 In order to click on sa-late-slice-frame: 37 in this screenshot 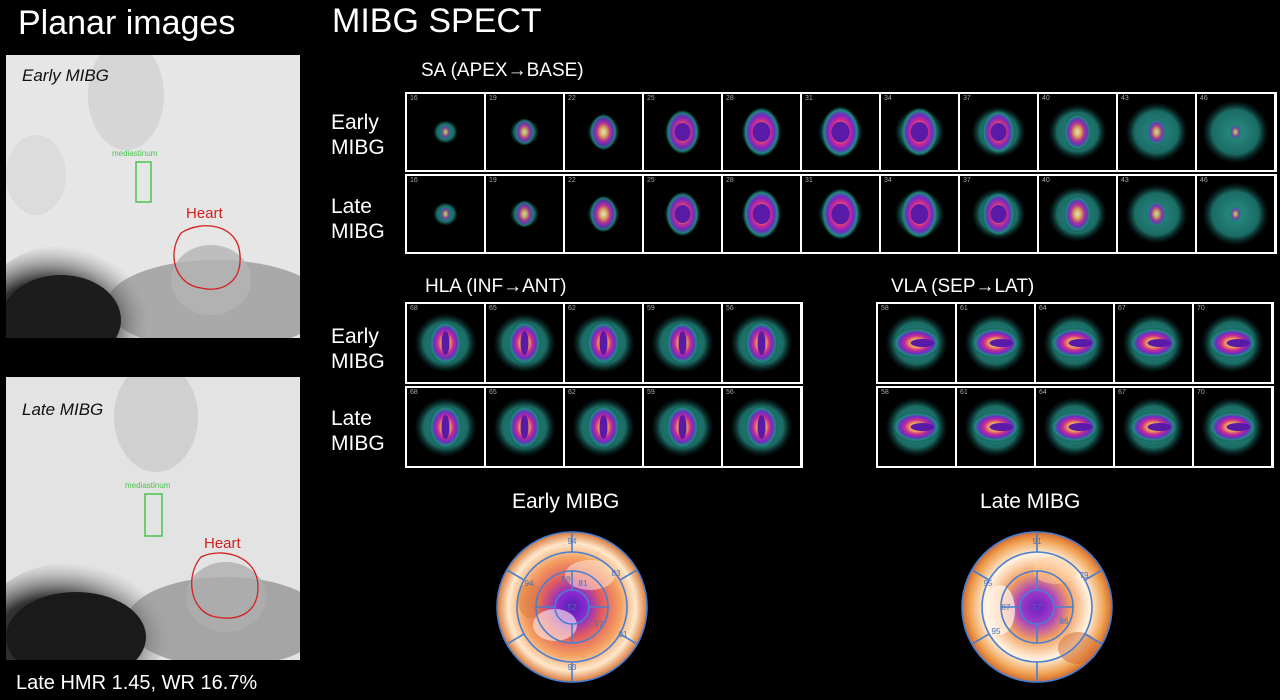, I will do `click(998, 214)`.